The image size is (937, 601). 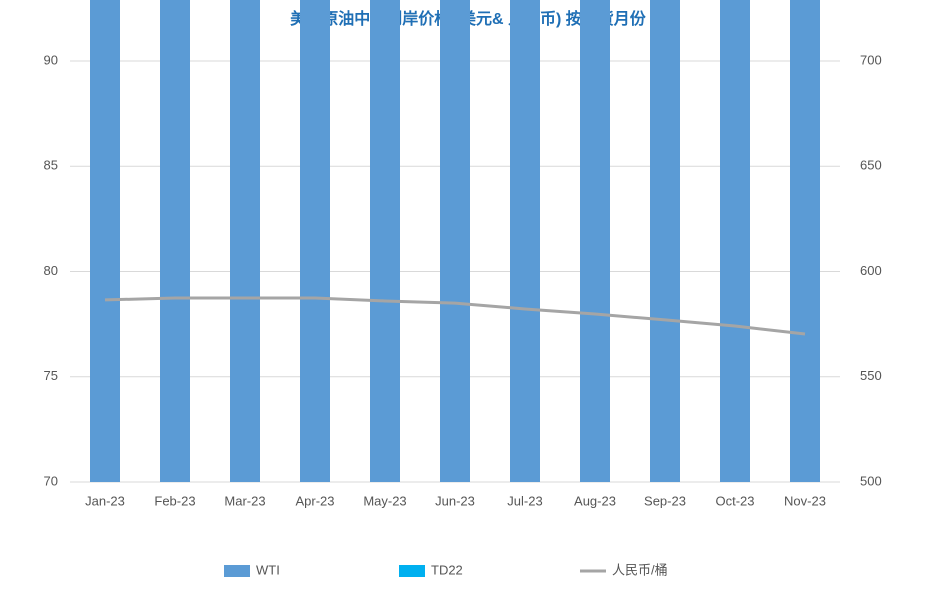 I want to click on y2-tick-label: 500, so click(x=871, y=480).